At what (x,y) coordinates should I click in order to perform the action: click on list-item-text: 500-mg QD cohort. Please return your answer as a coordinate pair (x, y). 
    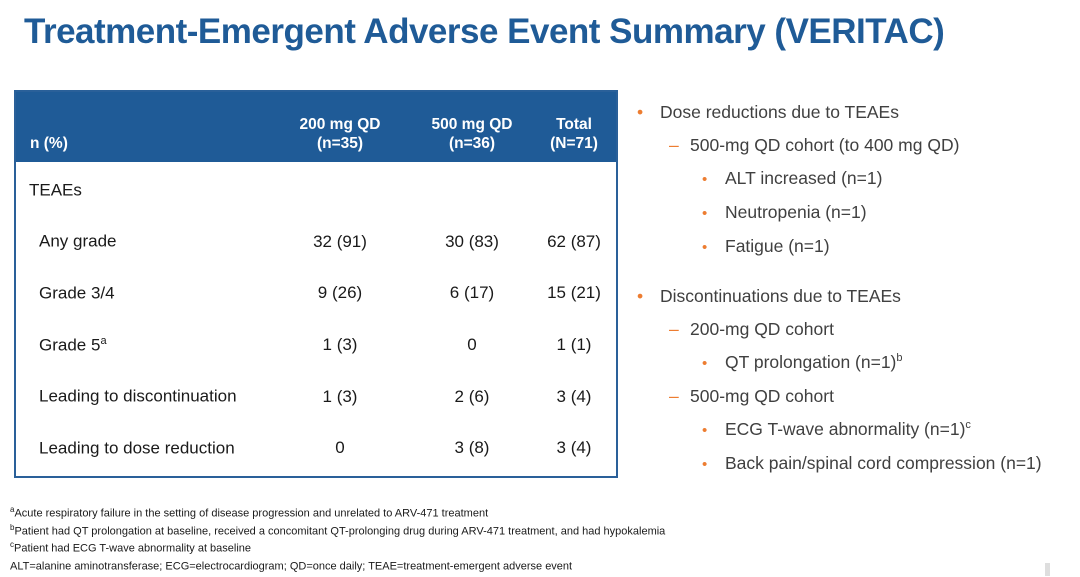
    Looking at the image, I should click on (762, 396).